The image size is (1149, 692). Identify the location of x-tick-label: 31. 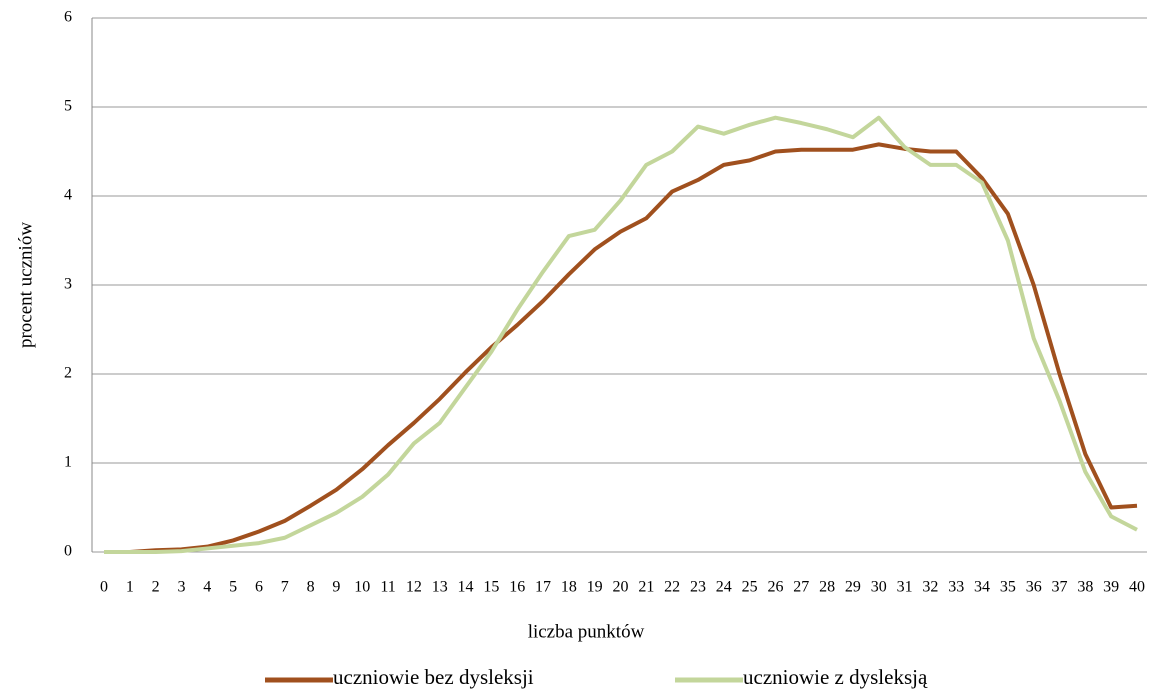
(905, 587).